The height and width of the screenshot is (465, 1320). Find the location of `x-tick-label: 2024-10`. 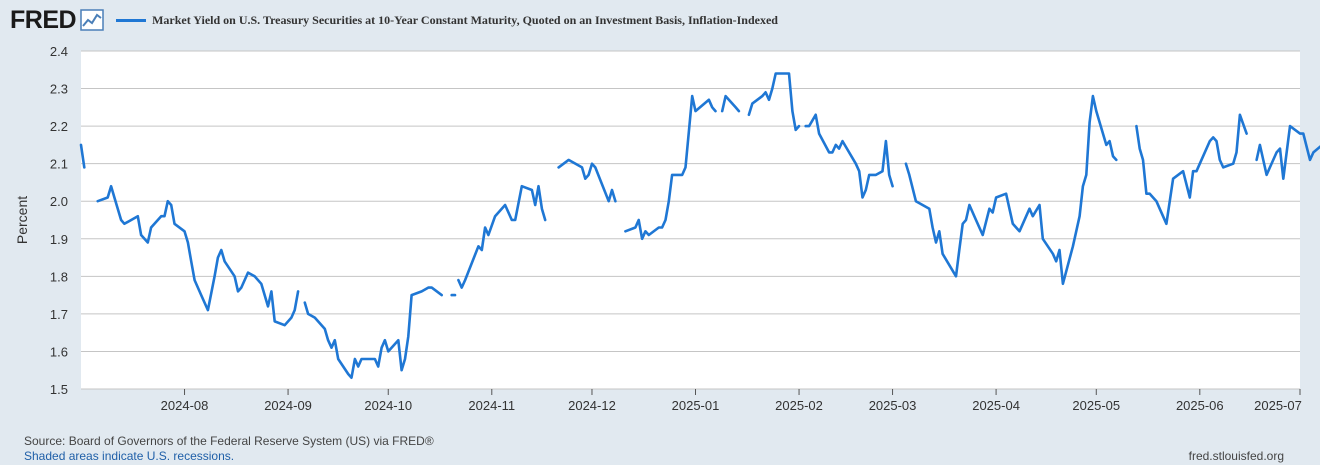

x-tick-label: 2024-10 is located at coordinates (388, 405).